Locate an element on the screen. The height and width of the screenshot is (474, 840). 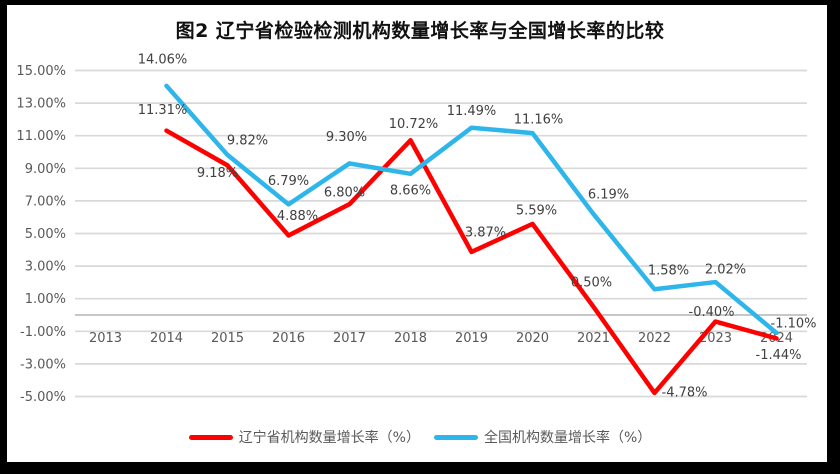
x-tick-label: 2020 is located at coordinates (532, 338).